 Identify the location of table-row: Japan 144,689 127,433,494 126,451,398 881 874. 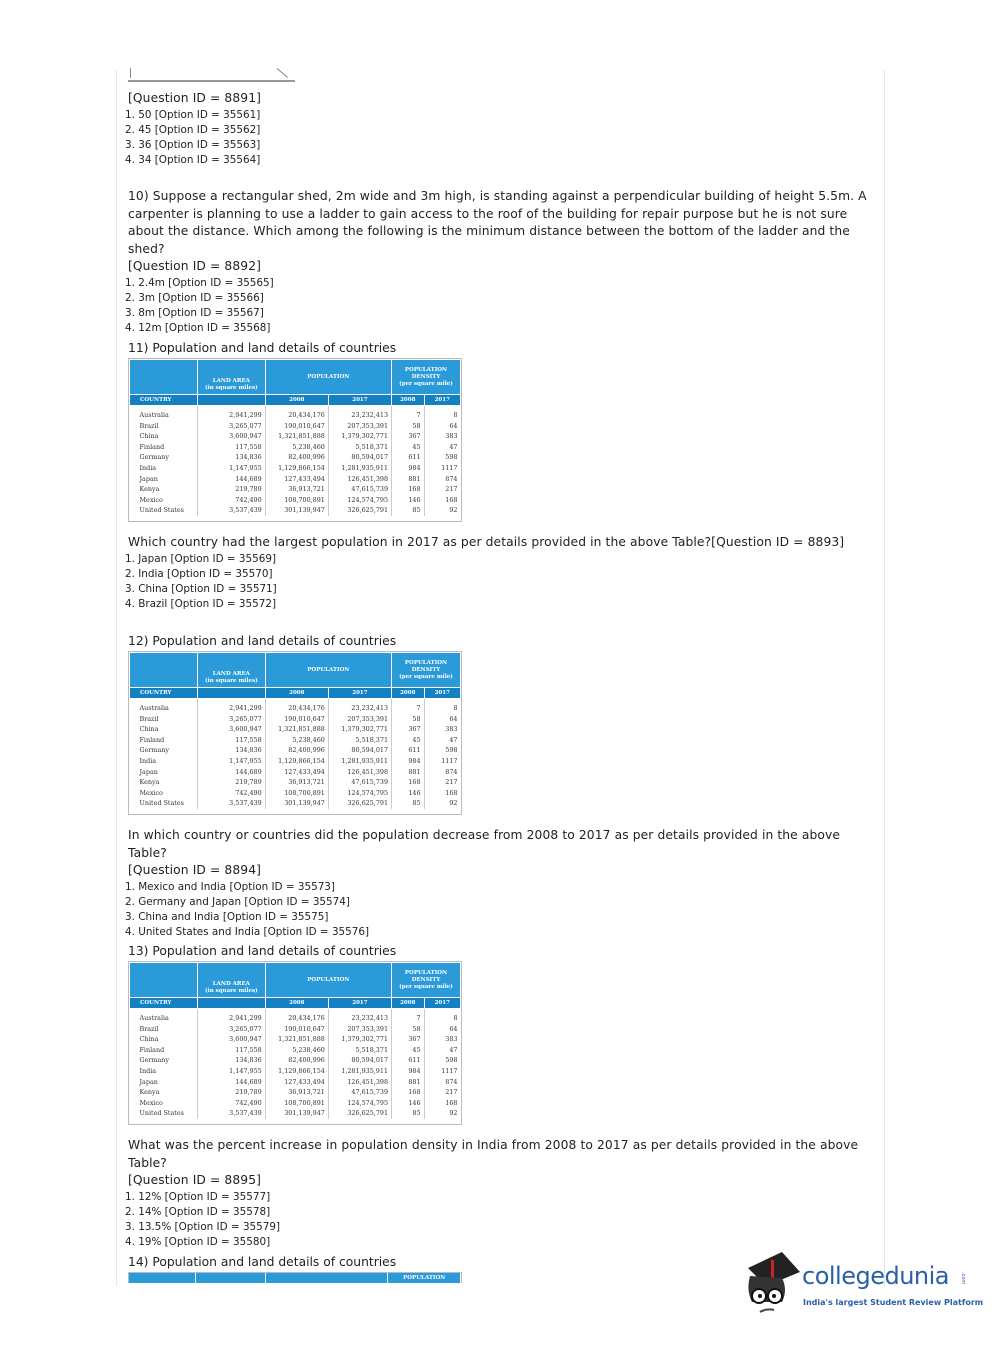
(295, 479).